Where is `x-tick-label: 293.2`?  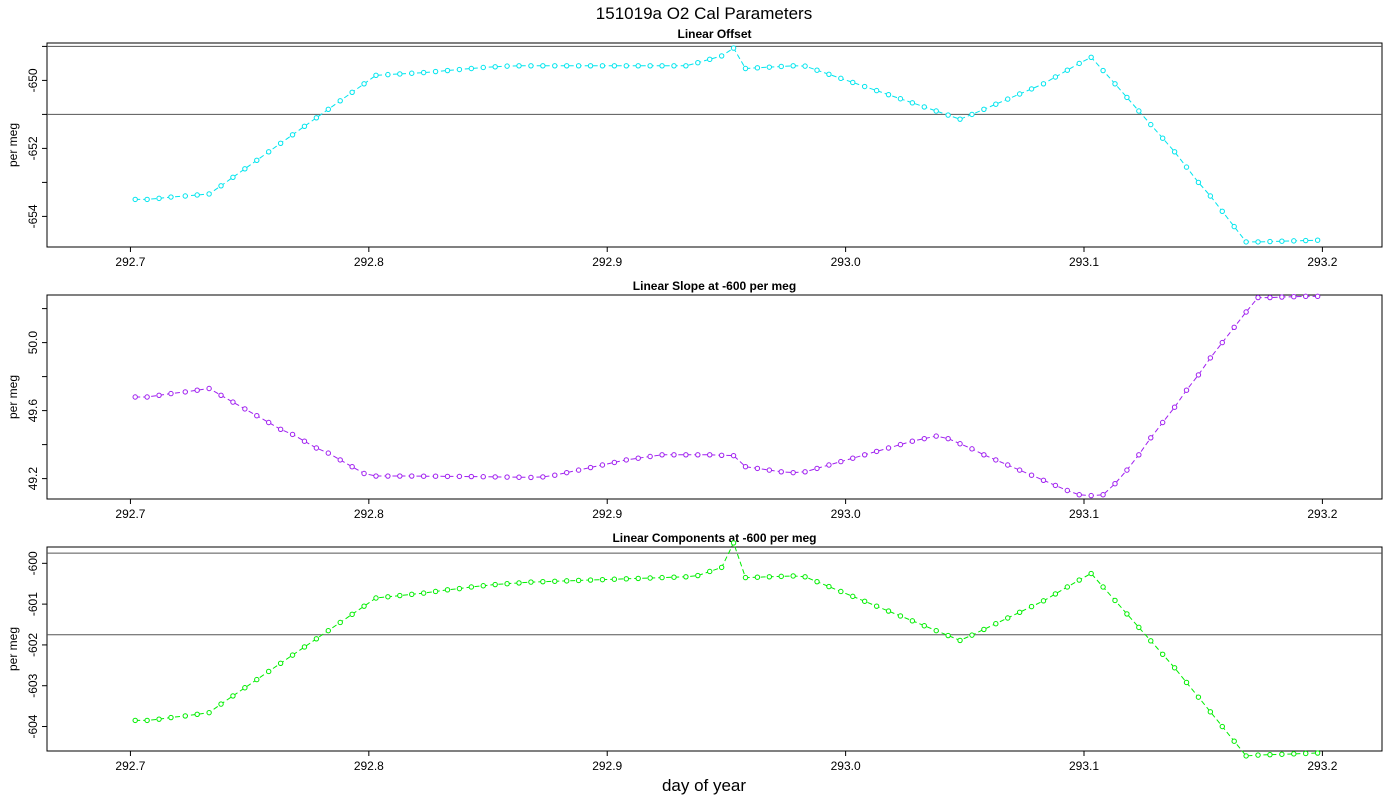
x-tick-label: 293.2 is located at coordinates (1322, 514).